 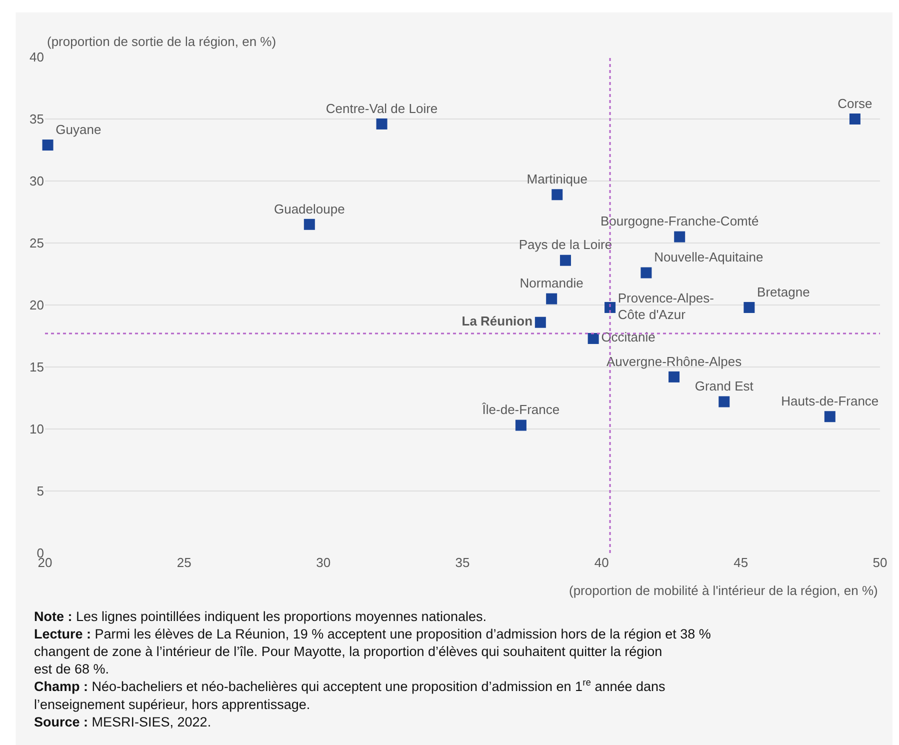 I want to click on series-label: Bretagne, so click(x=783, y=292).